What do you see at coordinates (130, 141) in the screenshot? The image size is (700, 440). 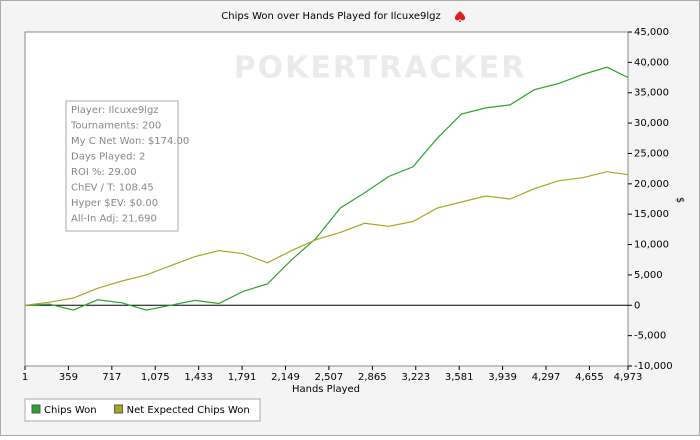 I see `info-line: My C Net Won: $174.00` at bounding box center [130, 141].